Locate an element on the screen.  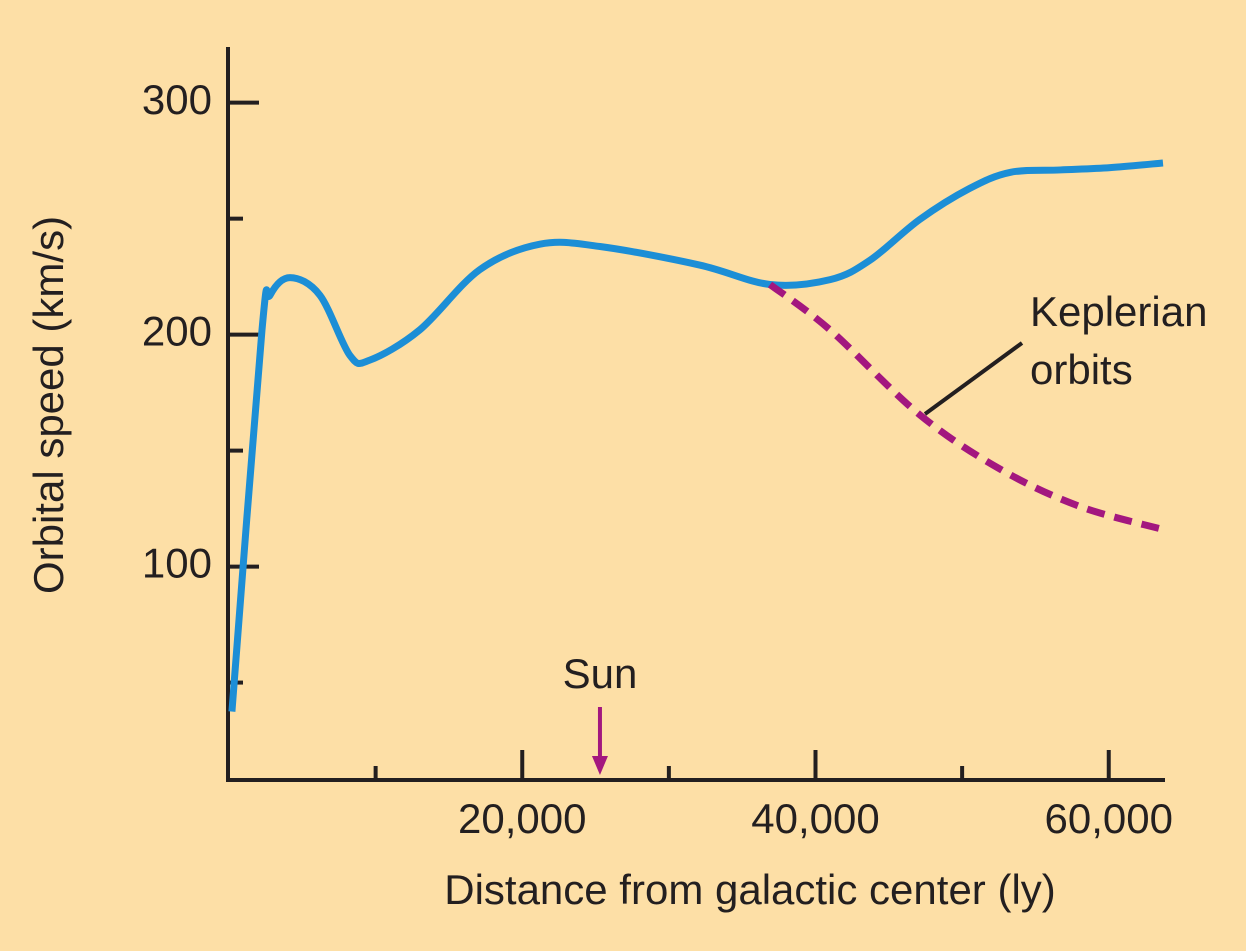
annotation: Keplerian is located at coordinates (1118, 311).